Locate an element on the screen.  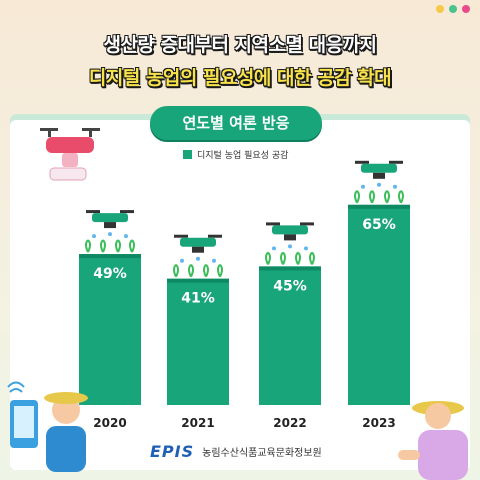
pink-dot-icon is located at coordinates (466, 9).